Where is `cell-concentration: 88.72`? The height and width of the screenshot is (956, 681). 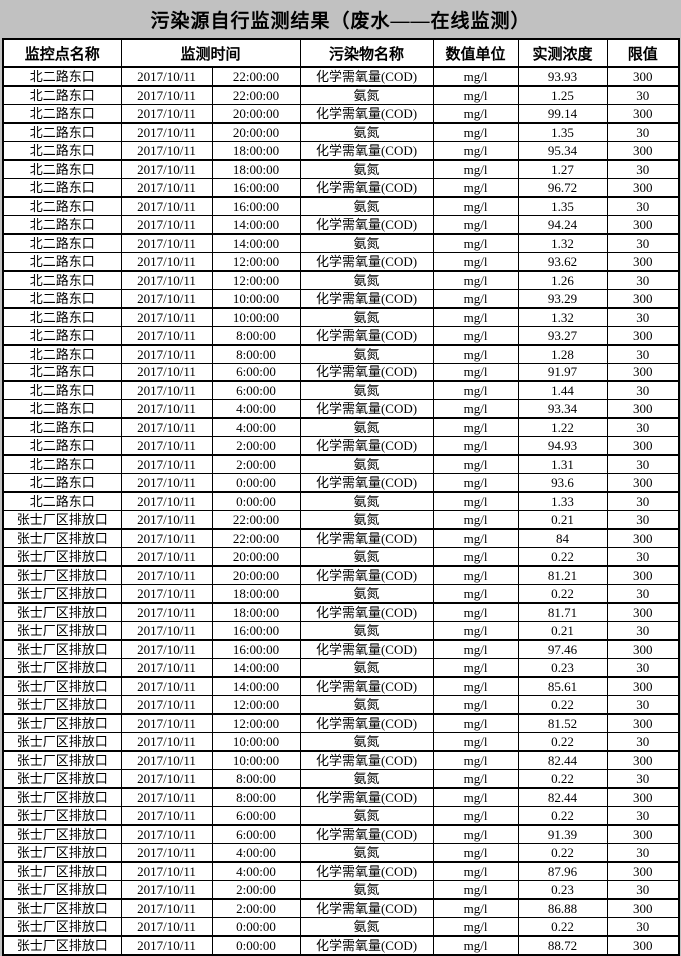 cell-concentration: 88.72 is located at coordinates (562, 945).